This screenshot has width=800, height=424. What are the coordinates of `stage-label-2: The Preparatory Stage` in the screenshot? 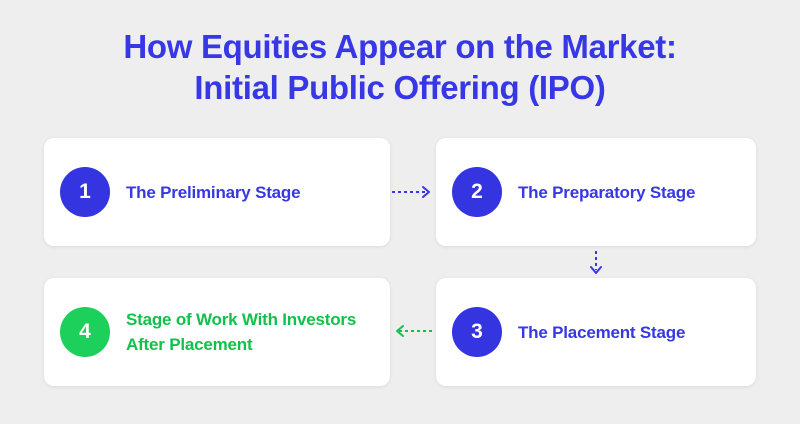 It's located at (607, 192).